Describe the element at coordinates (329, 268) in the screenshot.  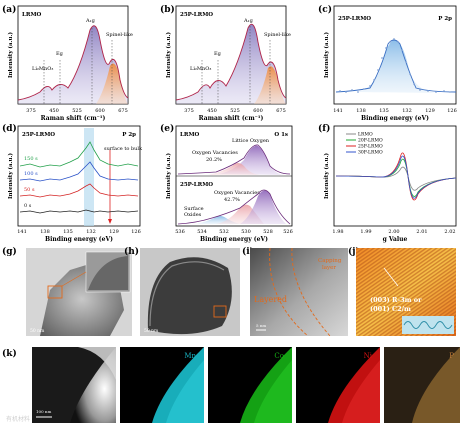
I see `panel-i-capping-2: layer` at that location.